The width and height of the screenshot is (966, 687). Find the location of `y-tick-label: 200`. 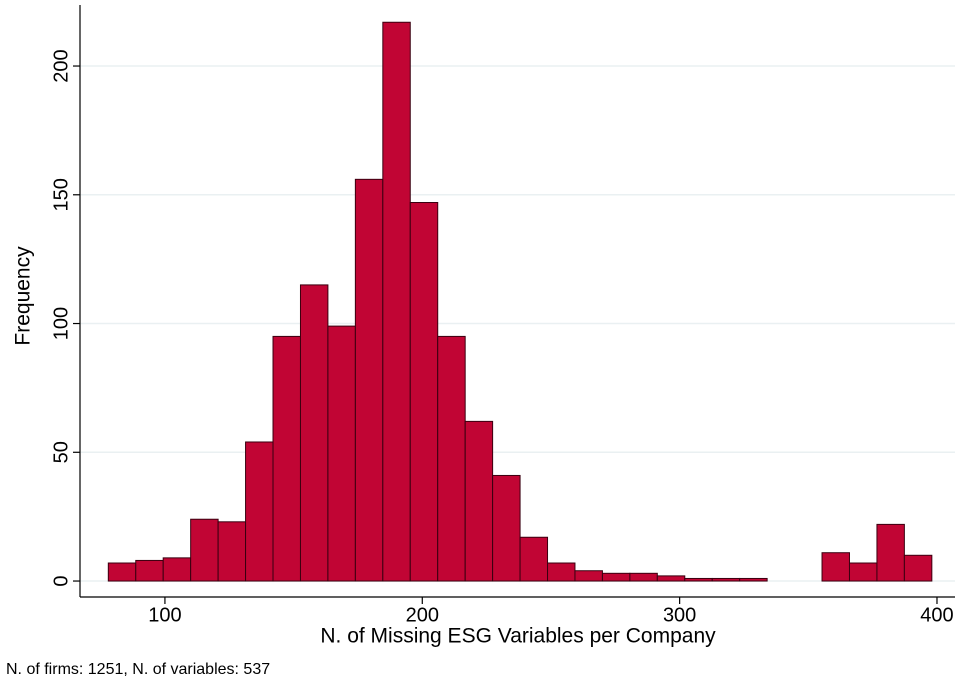

y-tick-label: 200 is located at coordinates (61, 65).